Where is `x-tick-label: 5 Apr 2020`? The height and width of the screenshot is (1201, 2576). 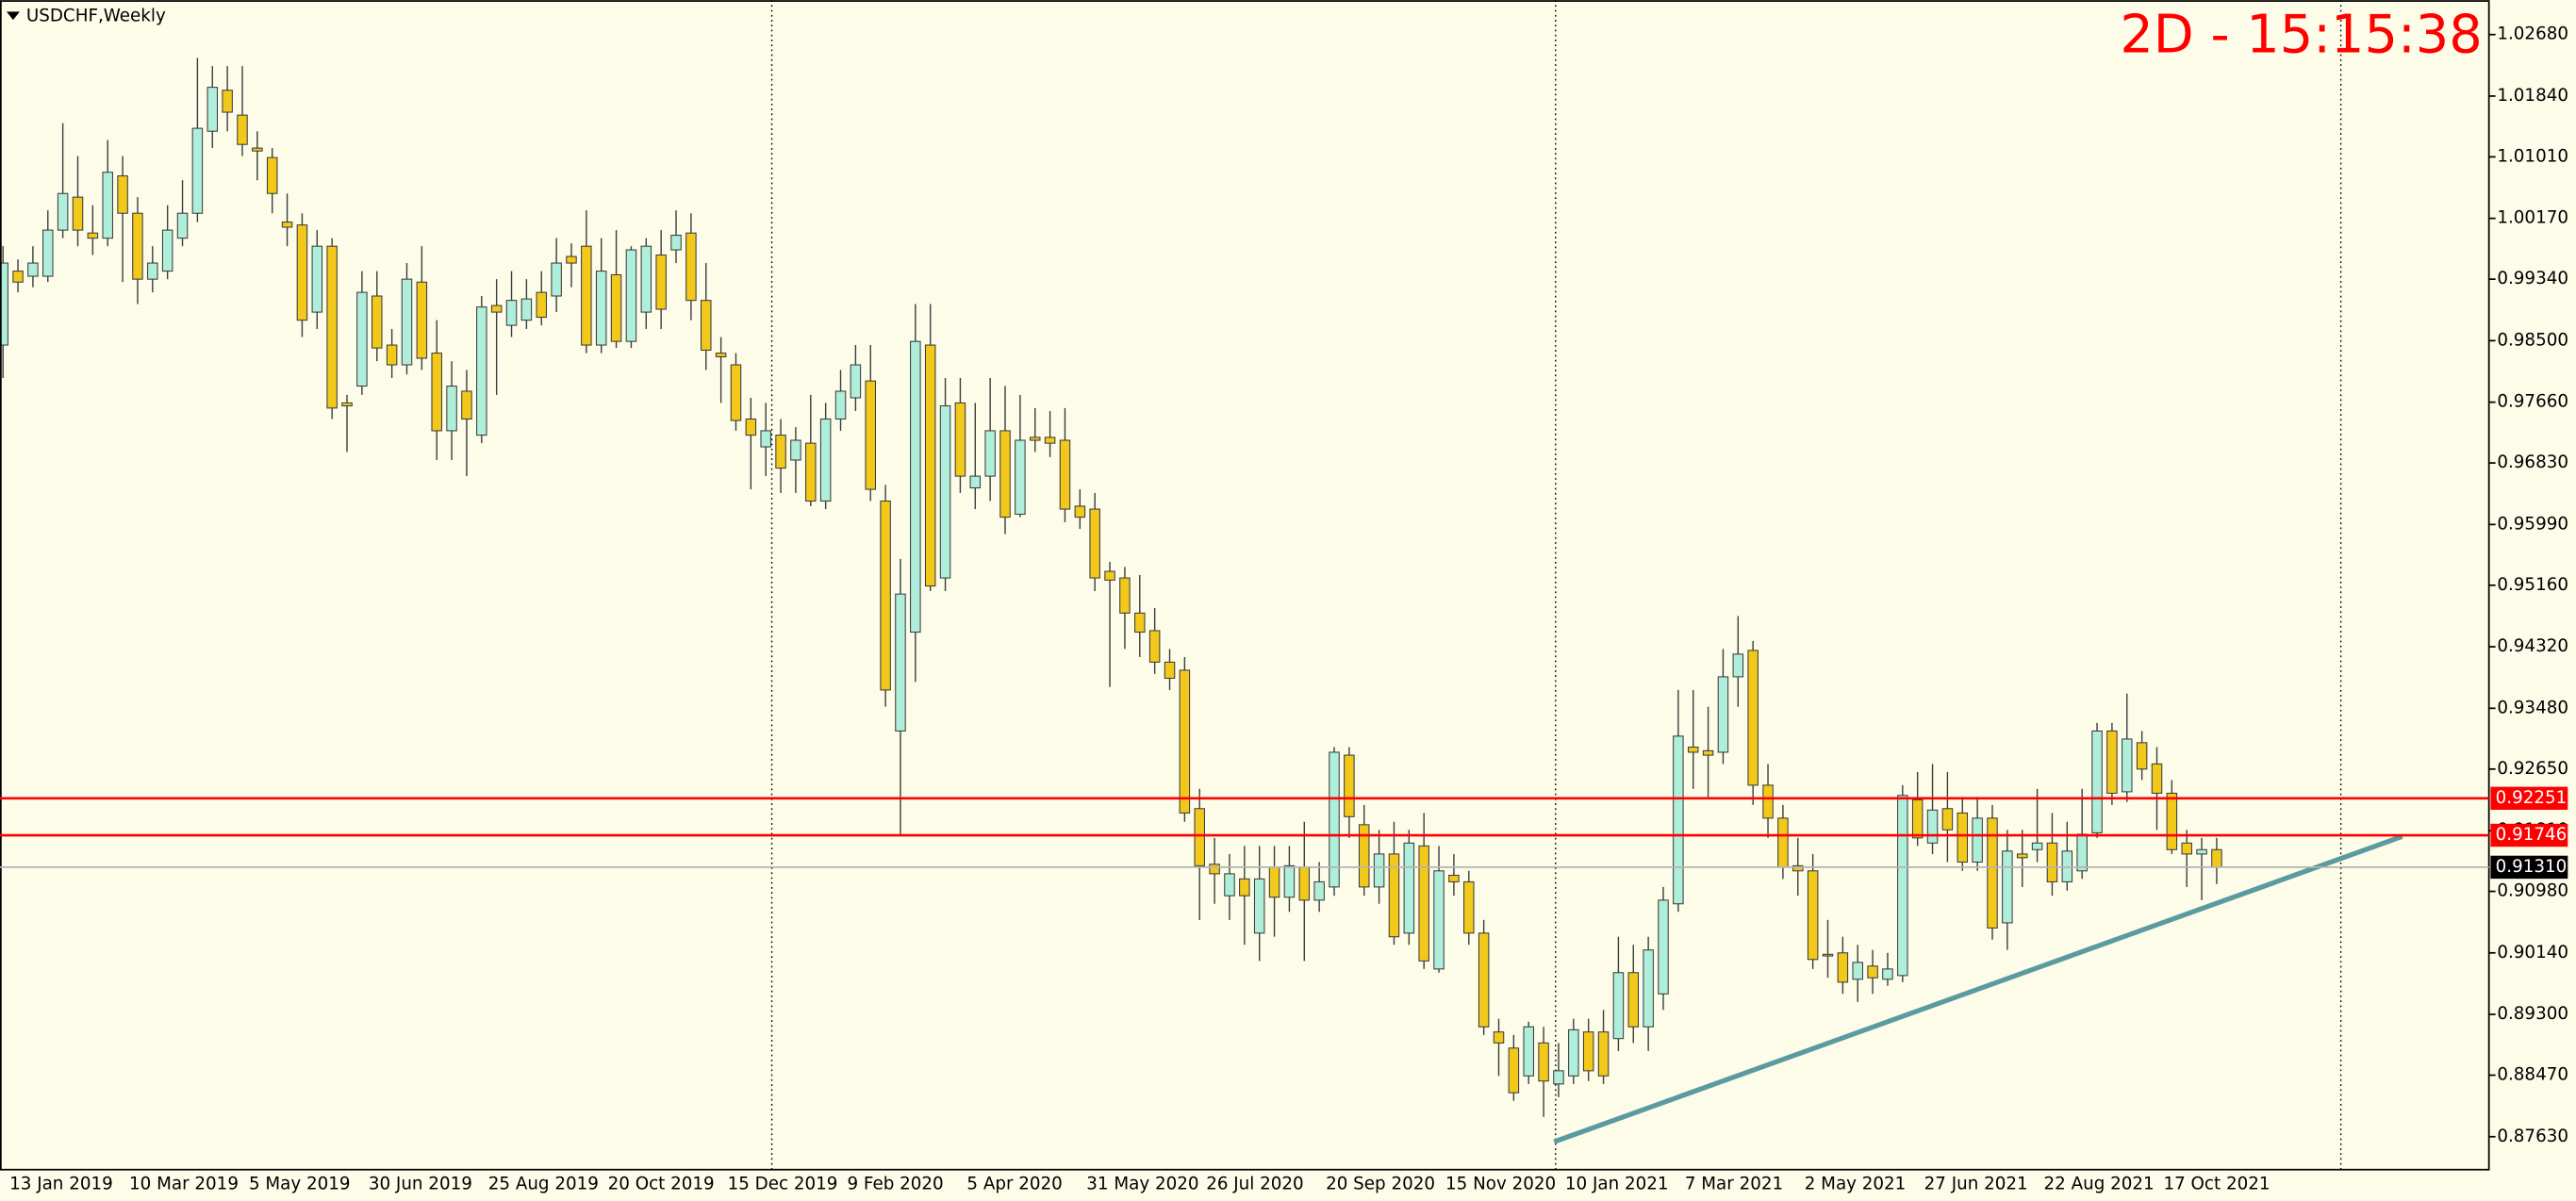 x-tick-label: 5 Apr 2020 is located at coordinates (1014, 1183).